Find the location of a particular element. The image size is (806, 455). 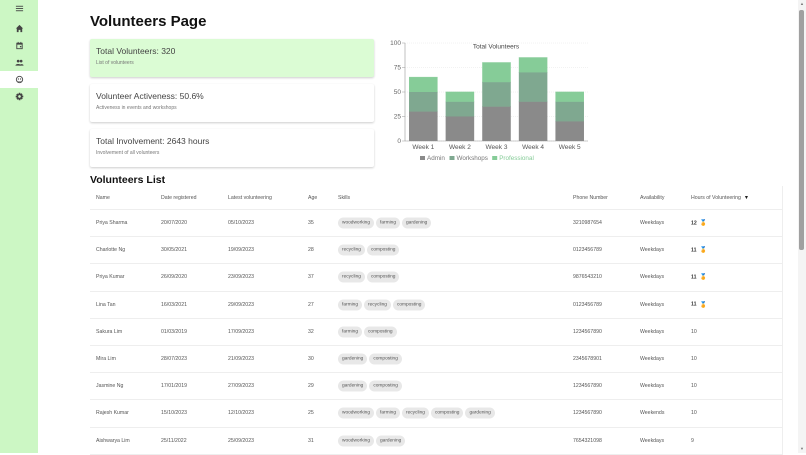

cell-latest: 29/09/2023 is located at coordinates (241, 304).